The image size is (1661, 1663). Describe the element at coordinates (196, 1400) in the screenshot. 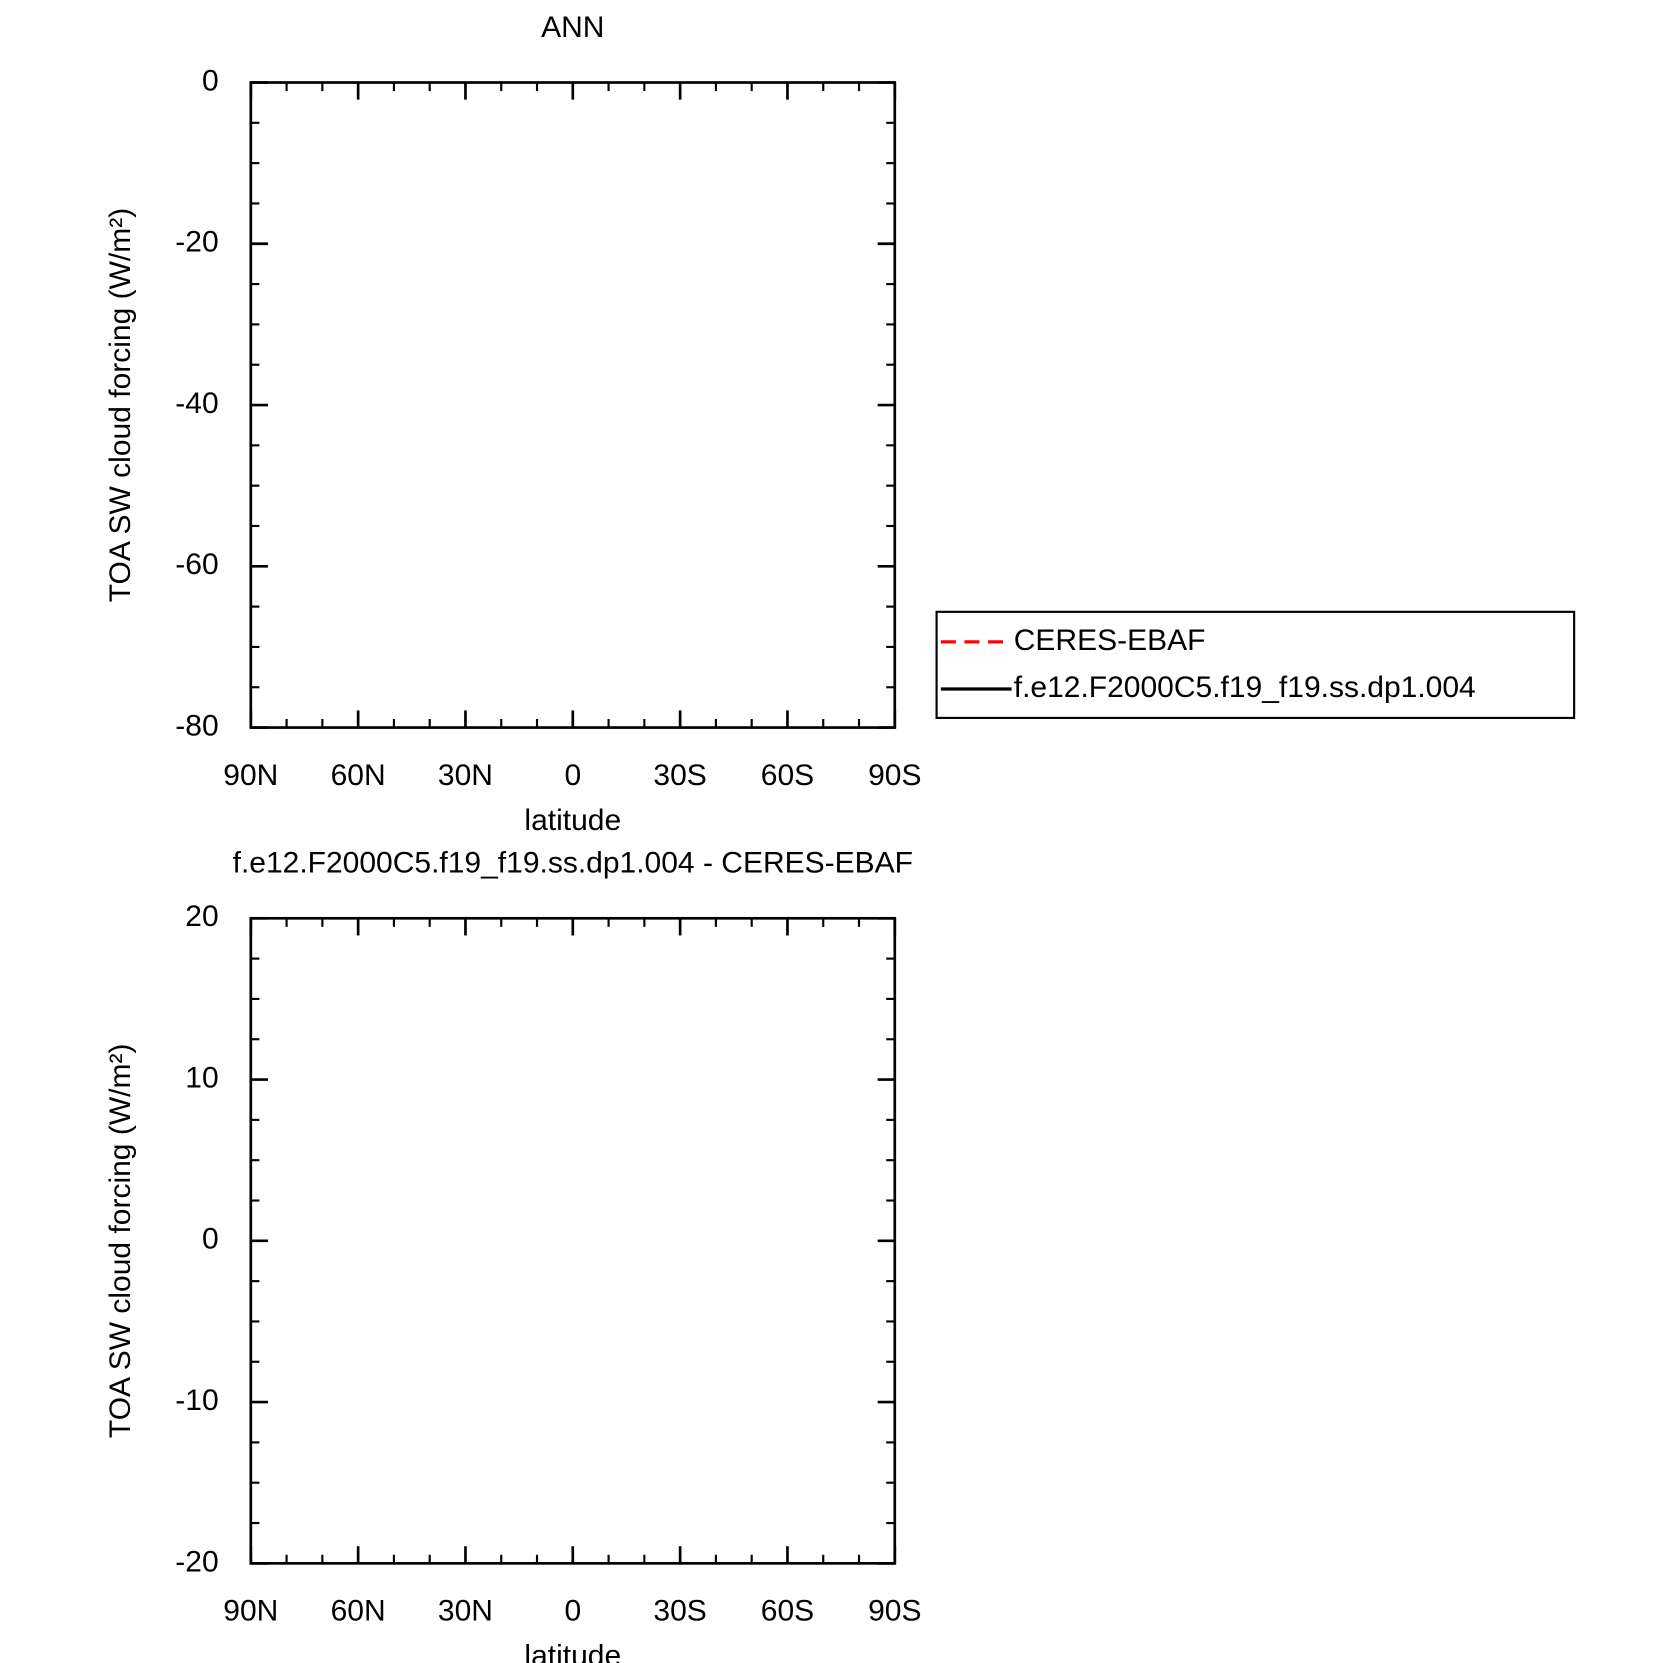

I see `y-tick-label: -10` at that location.